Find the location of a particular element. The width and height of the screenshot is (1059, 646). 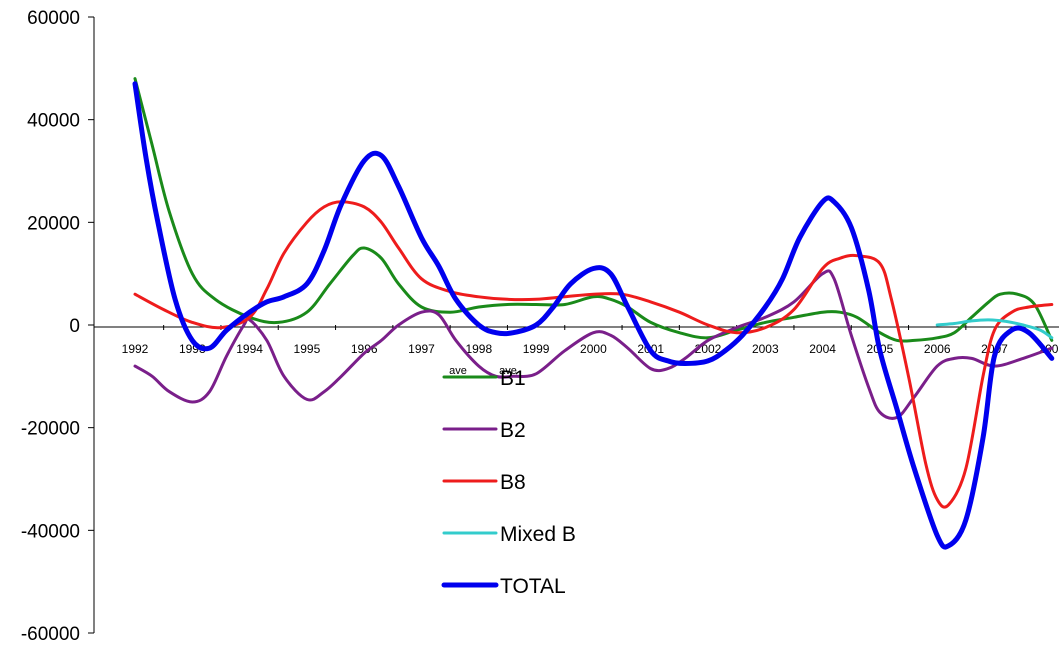

overlap-text-layer: ave ave is located at coordinates (483, 371).